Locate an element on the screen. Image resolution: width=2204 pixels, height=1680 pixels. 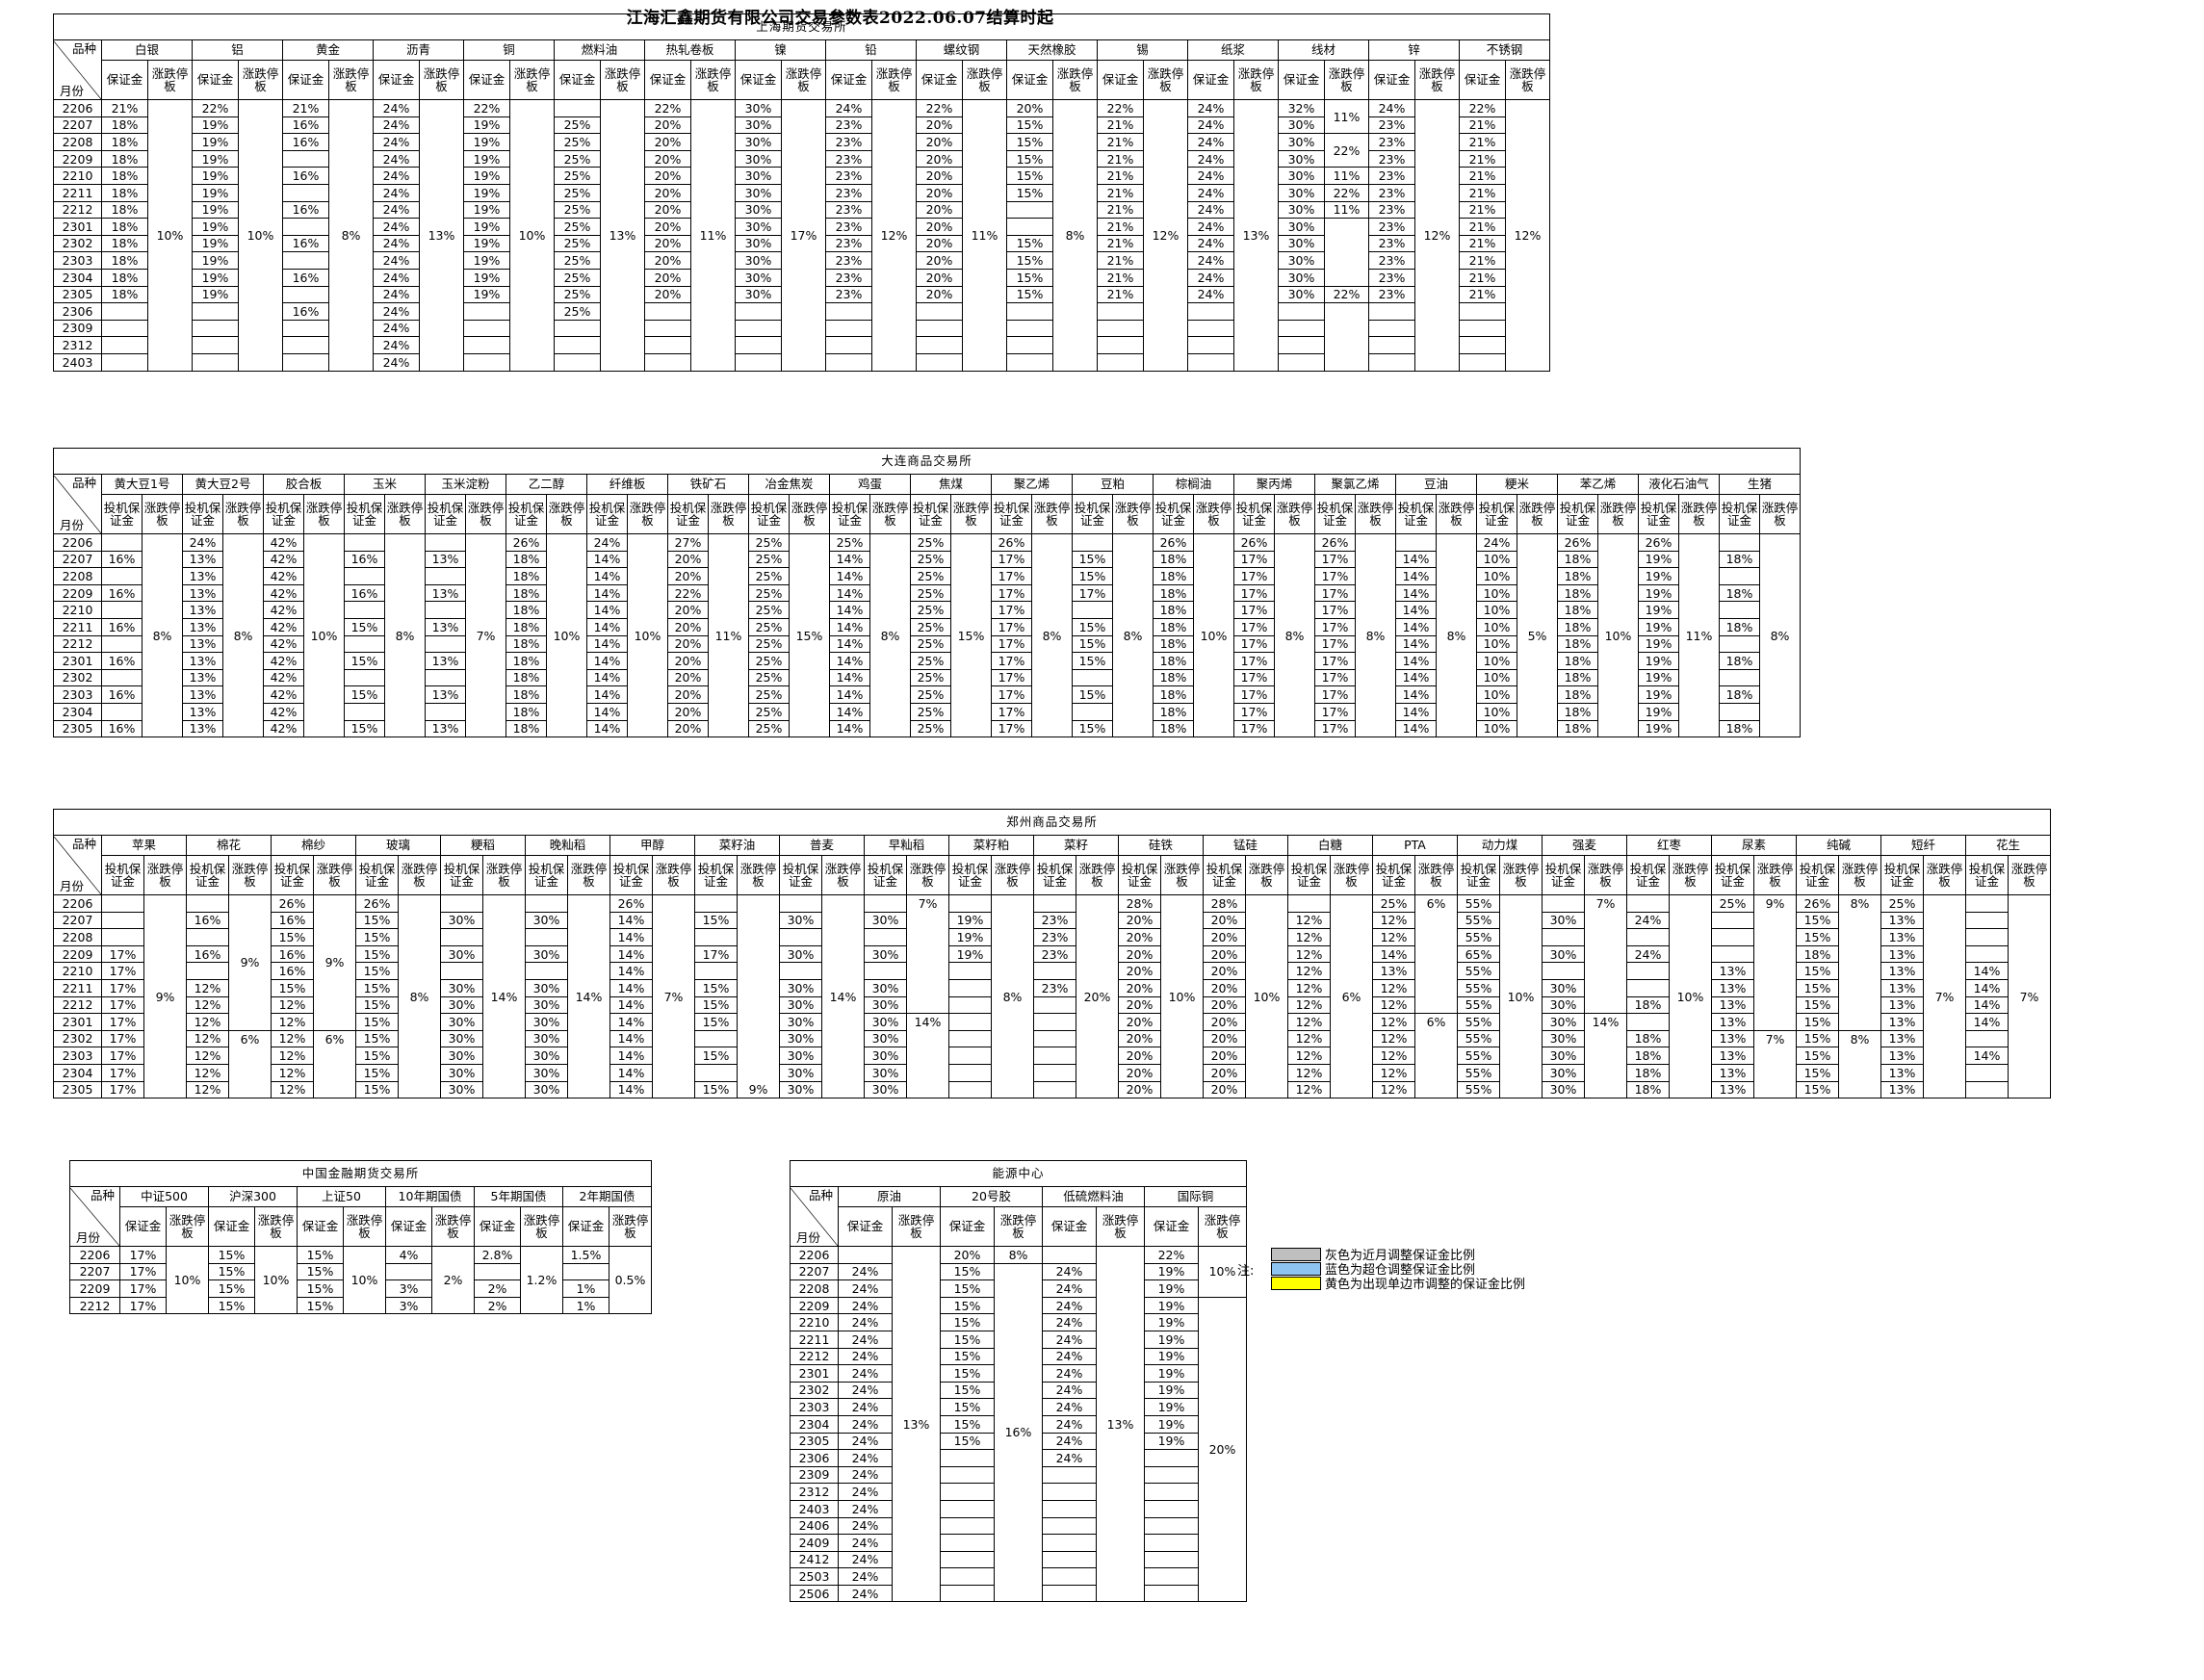
margin-cell: 22% is located at coordinates (1171, 1255).